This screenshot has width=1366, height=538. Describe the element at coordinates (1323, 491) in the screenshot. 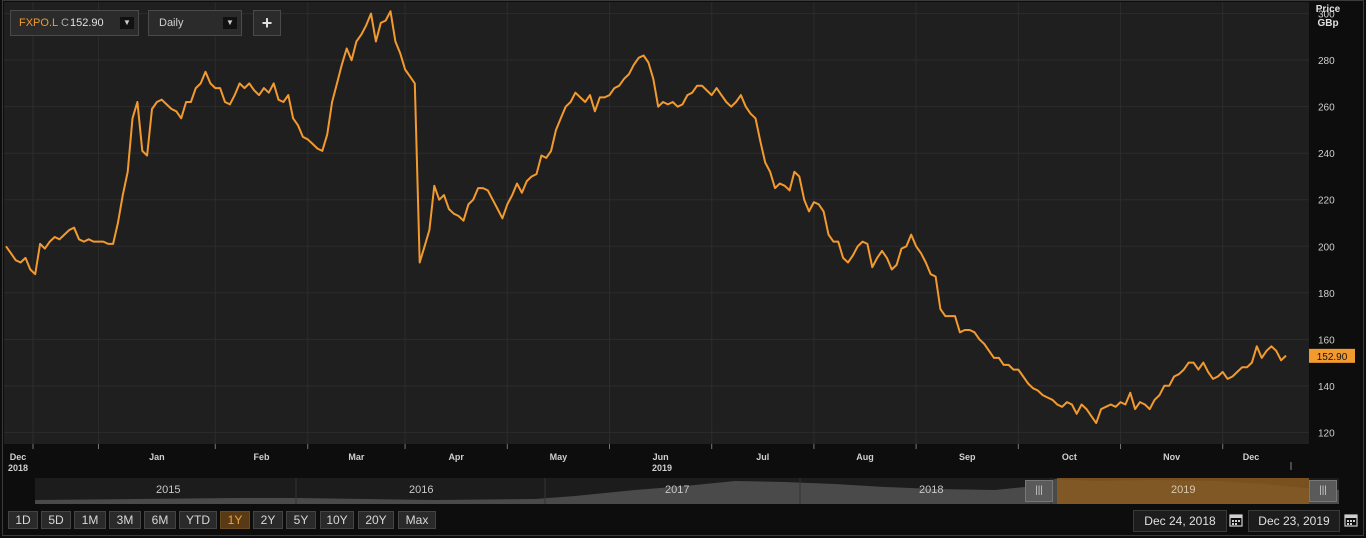

I see `navigator-right-handle: |||` at that location.